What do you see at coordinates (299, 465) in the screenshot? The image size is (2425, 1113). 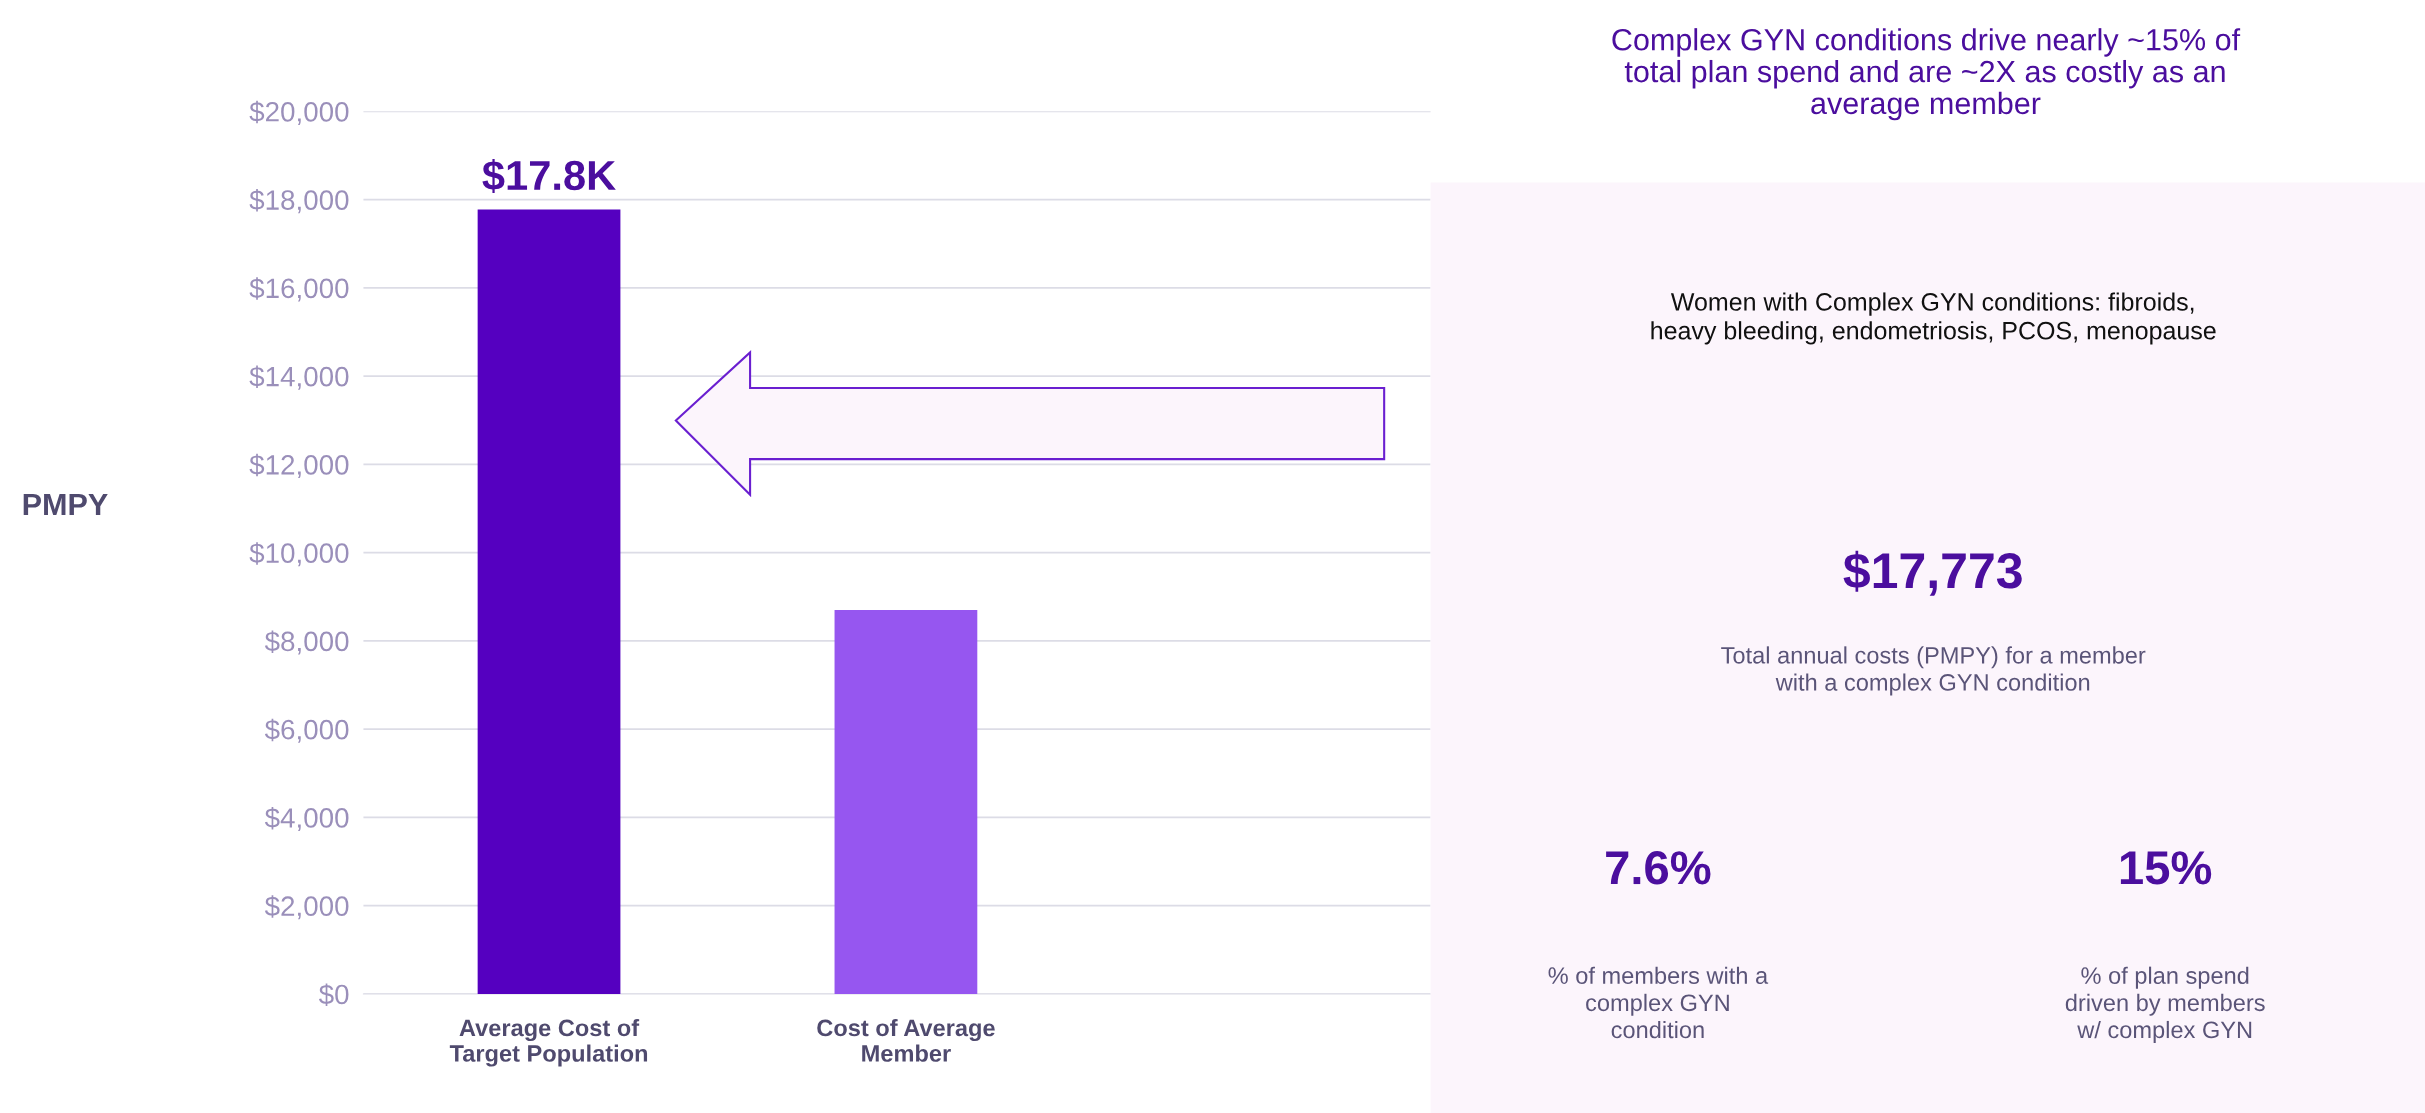 I see `y-tick-label: $12,000` at bounding box center [299, 465].